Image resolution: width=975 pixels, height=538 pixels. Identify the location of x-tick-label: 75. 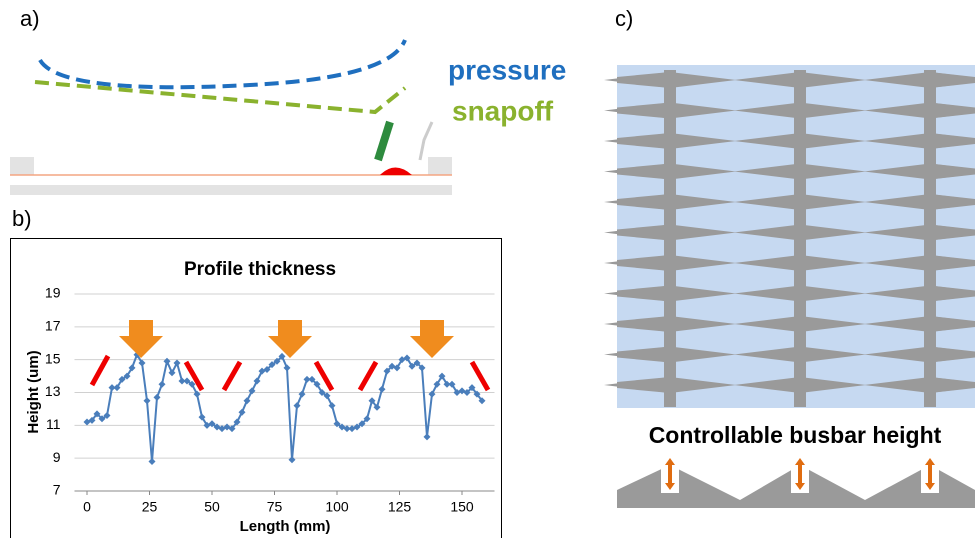
(275, 507).